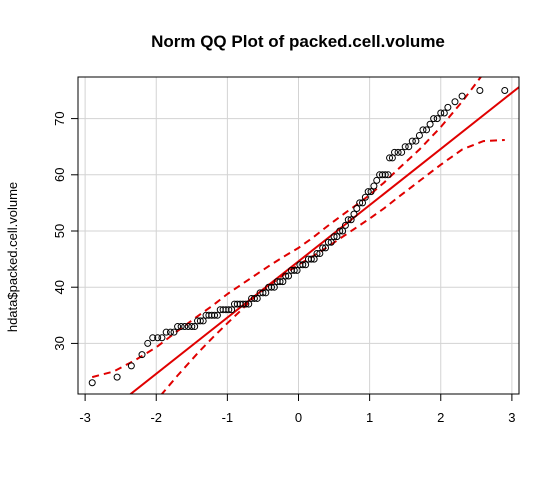 The height and width of the screenshot is (490, 558). What do you see at coordinates (156, 417) in the screenshot?
I see `x-tick-label: -2` at bounding box center [156, 417].